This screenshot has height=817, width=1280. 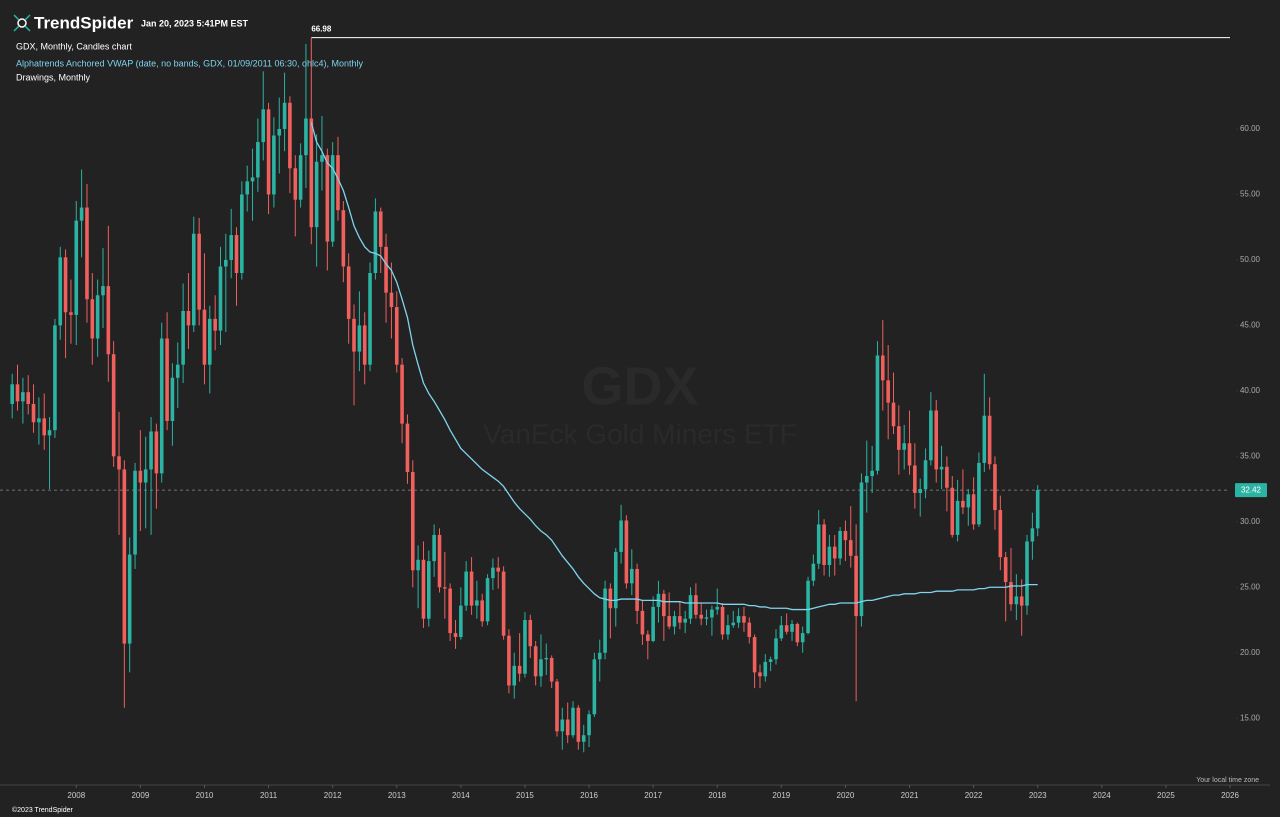 I want to click on y-tick-label: 20.00, so click(x=1250, y=652).